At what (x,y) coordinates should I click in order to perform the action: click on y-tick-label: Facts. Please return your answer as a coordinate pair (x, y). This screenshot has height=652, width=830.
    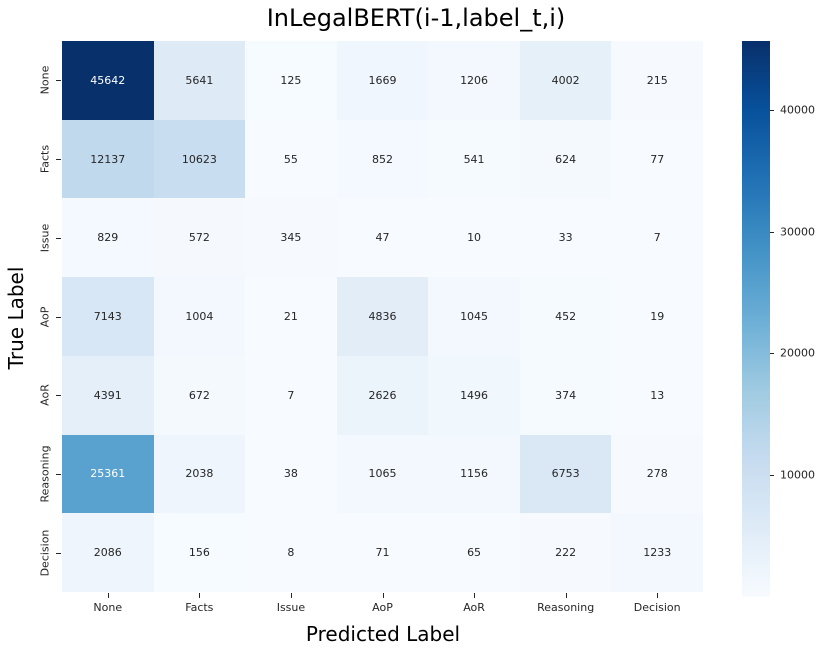
    Looking at the image, I should click on (45, 159).